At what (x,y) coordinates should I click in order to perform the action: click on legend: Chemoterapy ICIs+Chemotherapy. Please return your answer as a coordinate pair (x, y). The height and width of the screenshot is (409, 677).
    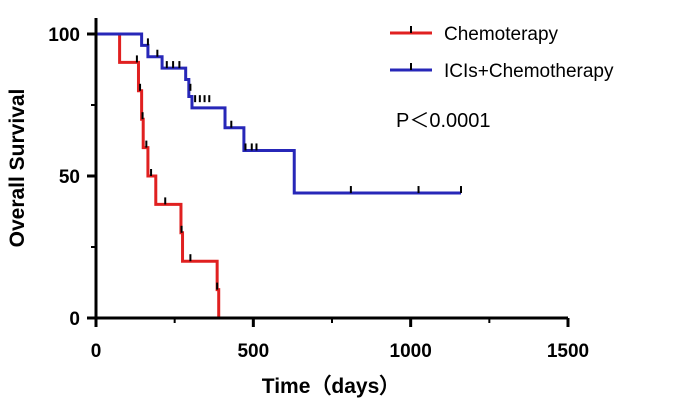
    Looking at the image, I should click on (502, 53).